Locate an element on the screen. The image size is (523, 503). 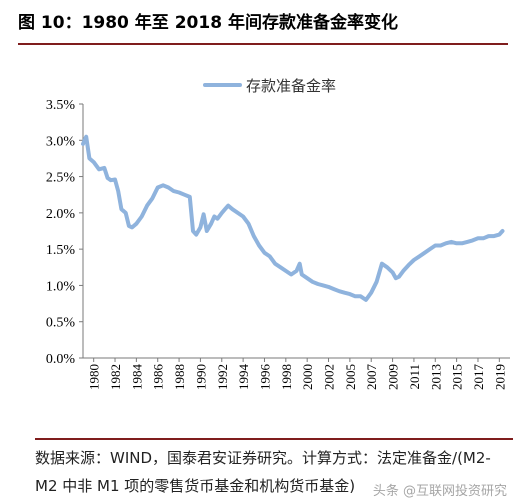
y-tick-label: 1.5% is located at coordinates (61, 250).